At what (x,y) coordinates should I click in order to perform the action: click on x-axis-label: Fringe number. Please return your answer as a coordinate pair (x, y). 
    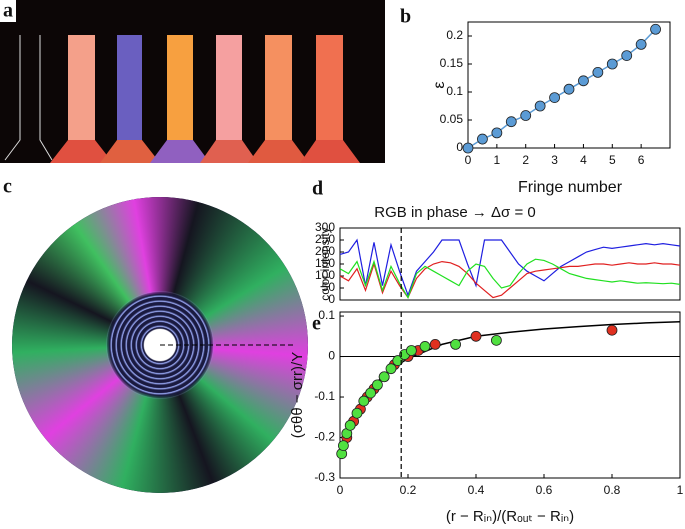
    Looking at the image, I should click on (570, 187).